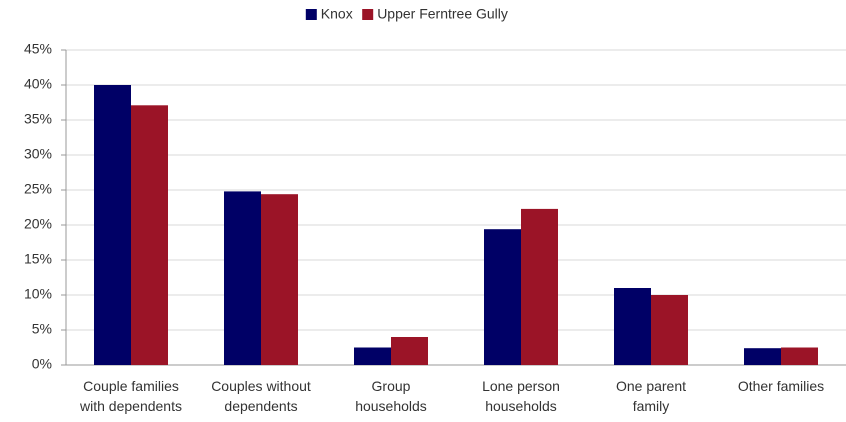 This screenshot has width=846, height=422. Describe the element at coordinates (38, 154) in the screenshot. I see `y-tick-label: 30%` at that location.